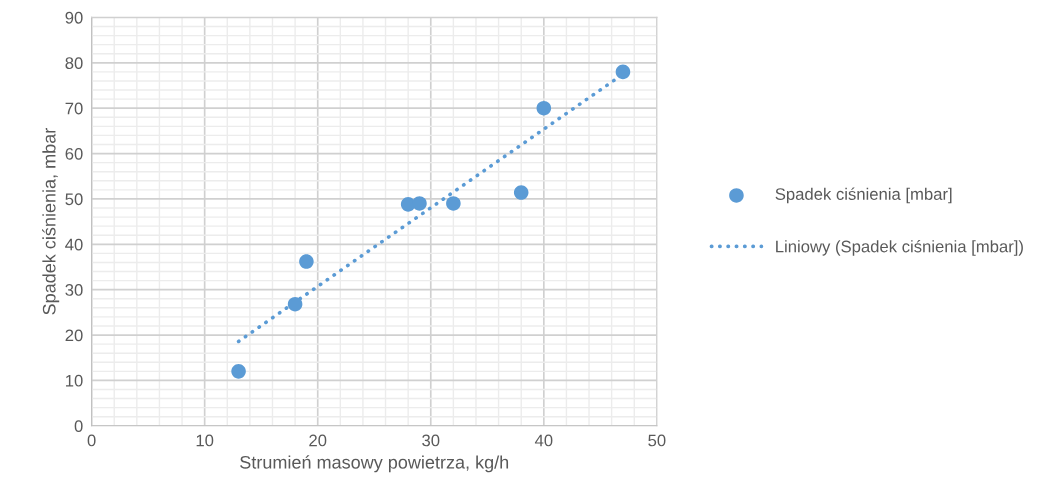 This screenshot has height=498, width=1041. What do you see at coordinates (74, 63) in the screenshot?
I see `y-tick-label: 80` at bounding box center [74, 63].